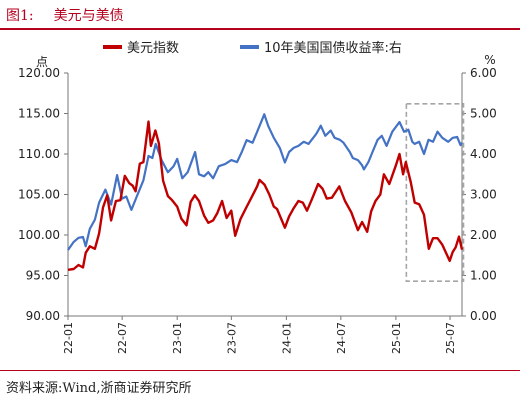  What do you see at coordinates (483, 316) in the screenshot?
I see `right-tick-label: 0.00` at bounding box center [483, 316].